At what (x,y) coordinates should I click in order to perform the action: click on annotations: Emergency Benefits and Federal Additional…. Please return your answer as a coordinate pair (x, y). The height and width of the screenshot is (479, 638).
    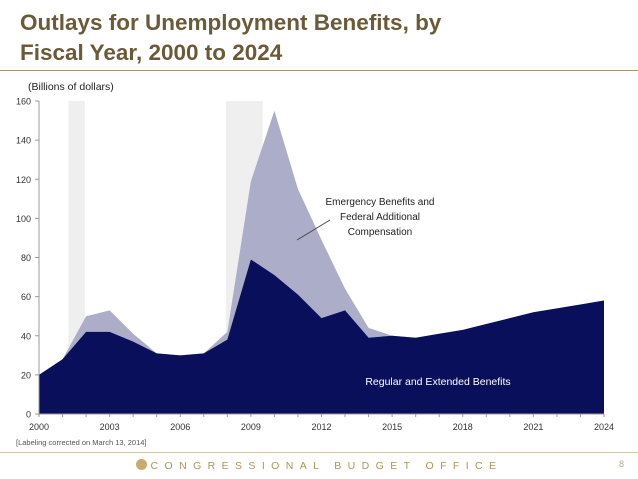
    Looking at the image, I should click on (403, 292).